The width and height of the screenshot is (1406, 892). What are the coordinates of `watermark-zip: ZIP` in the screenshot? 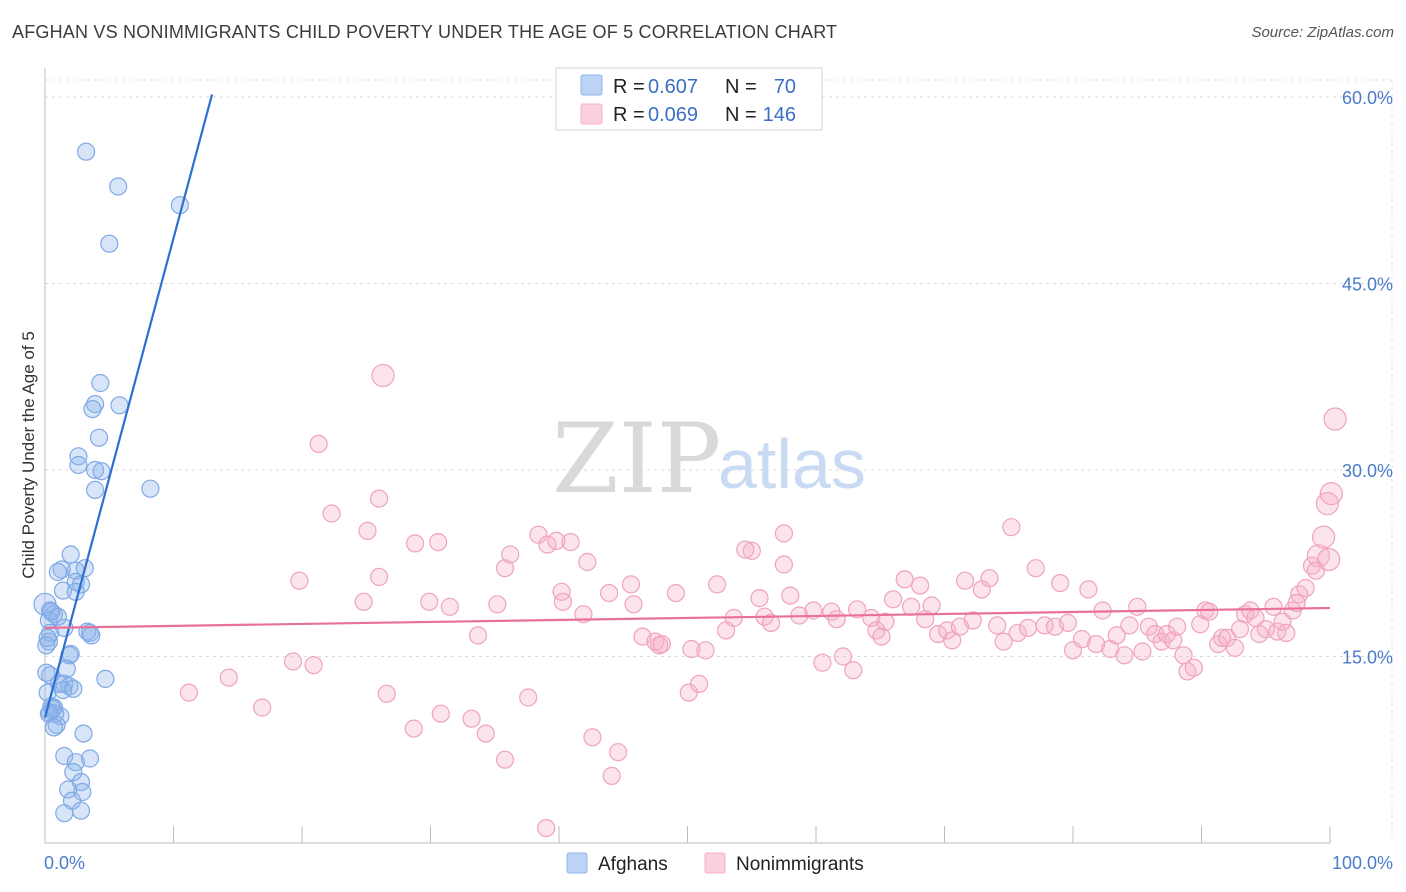 It's located at (636, 459).